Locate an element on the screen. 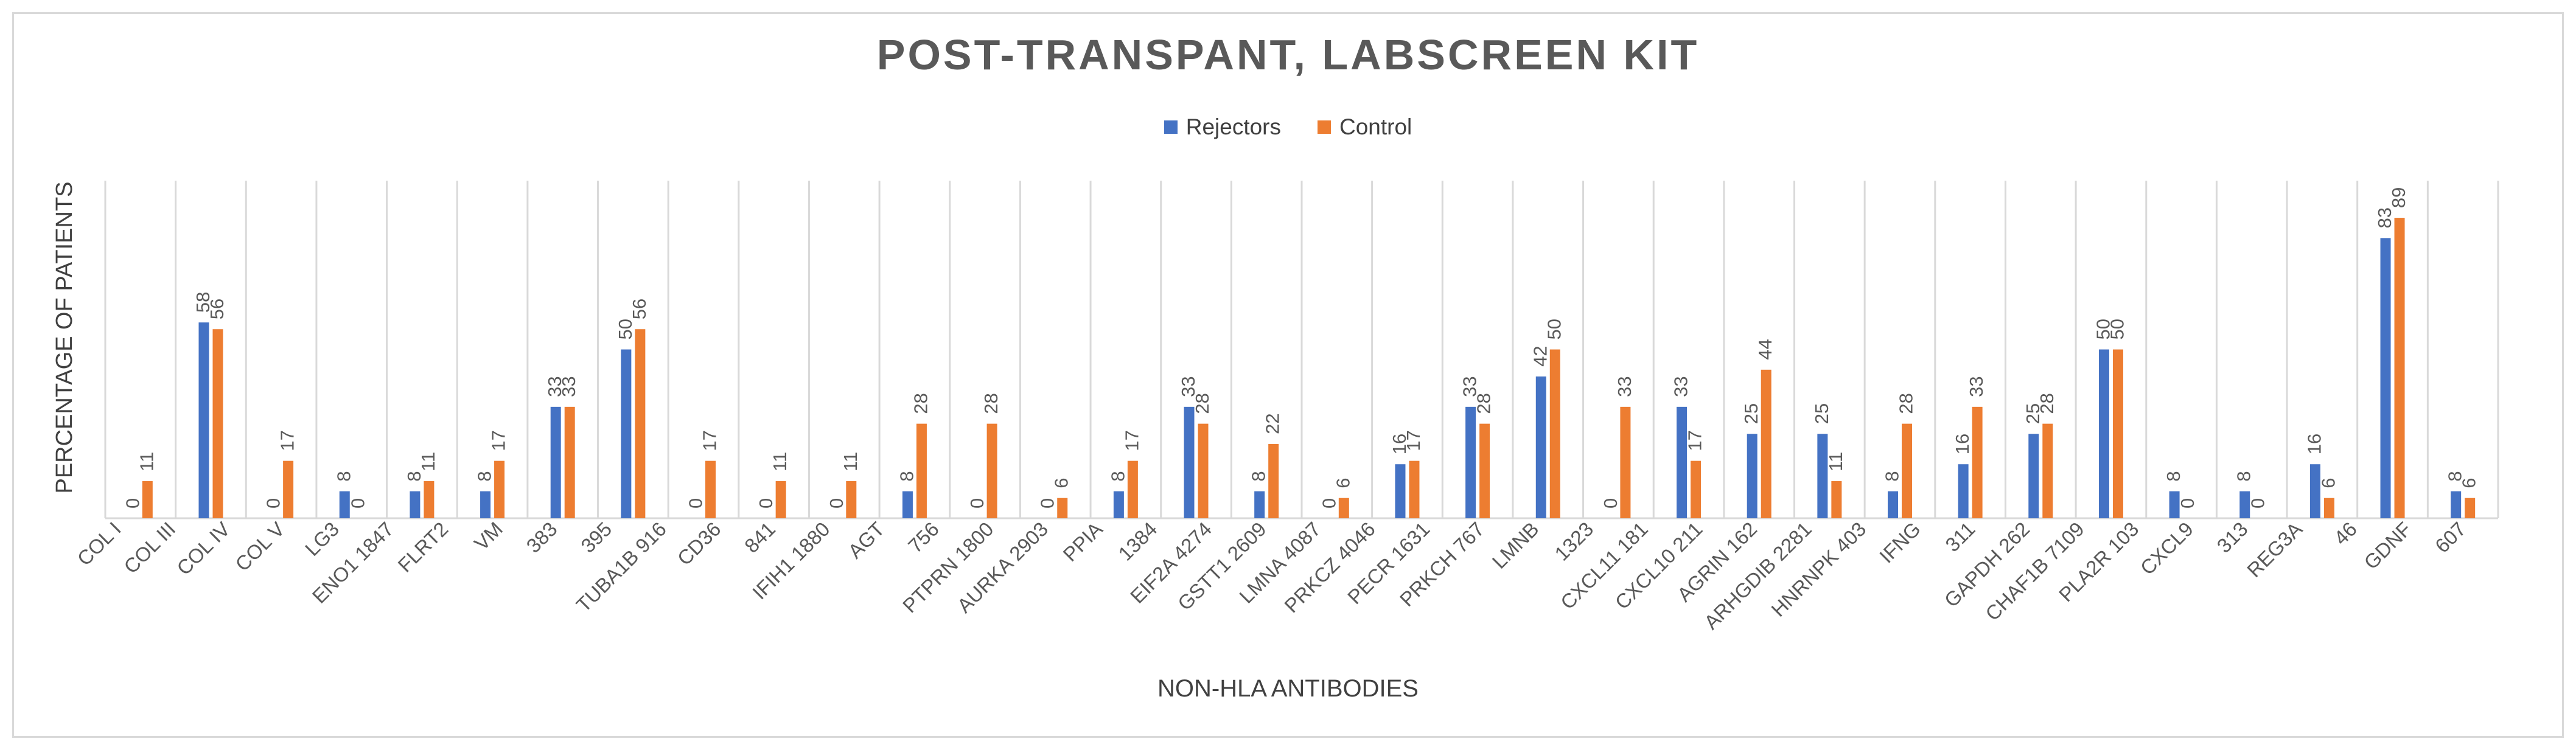  x-tick-label: PPIA is located at coordinates (1082, 542).